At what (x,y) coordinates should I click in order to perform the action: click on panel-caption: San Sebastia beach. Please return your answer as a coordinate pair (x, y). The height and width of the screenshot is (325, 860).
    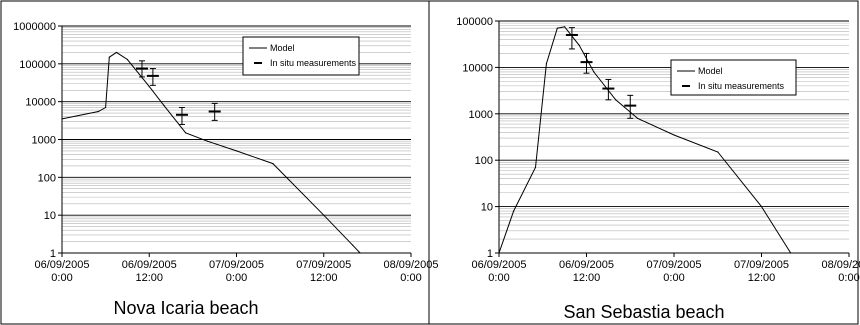
    Looking at the image, I should click on (643, 312).